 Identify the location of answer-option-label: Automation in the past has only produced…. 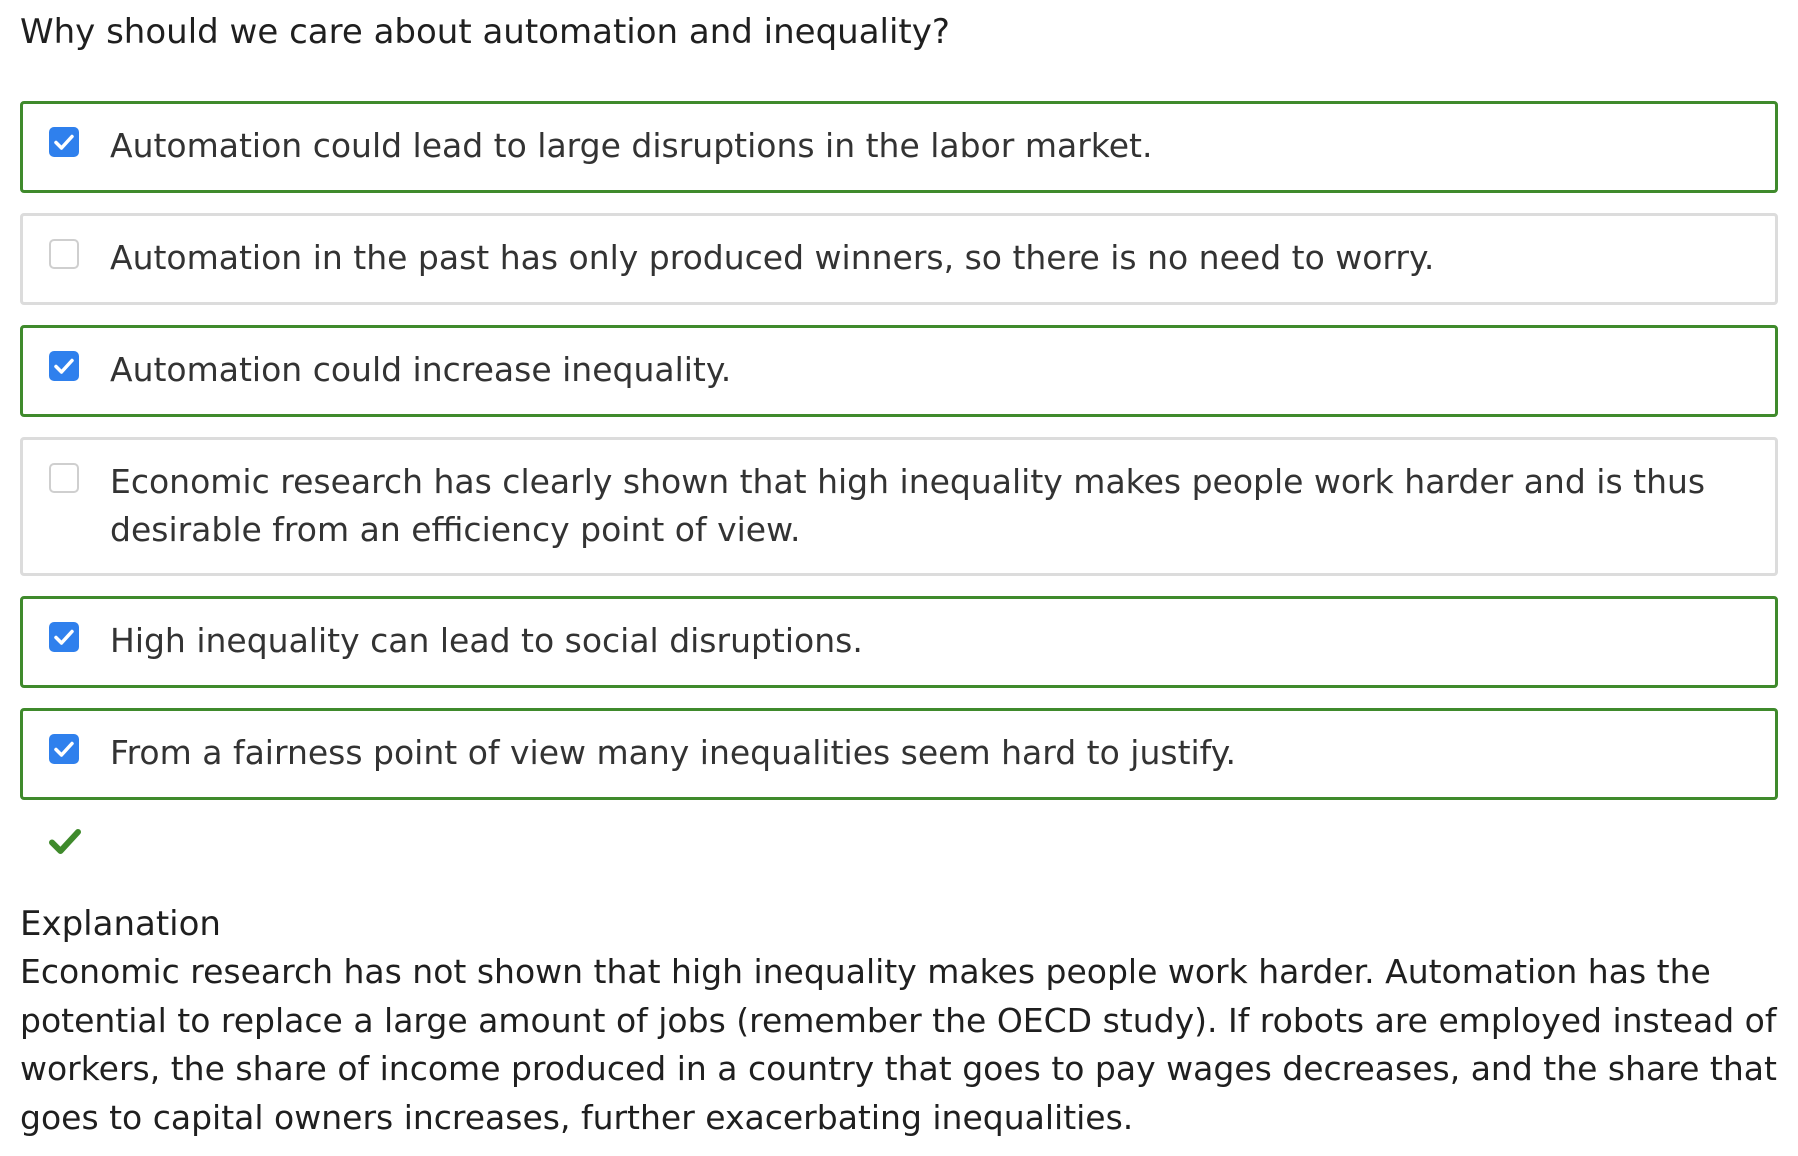
(772, 257).